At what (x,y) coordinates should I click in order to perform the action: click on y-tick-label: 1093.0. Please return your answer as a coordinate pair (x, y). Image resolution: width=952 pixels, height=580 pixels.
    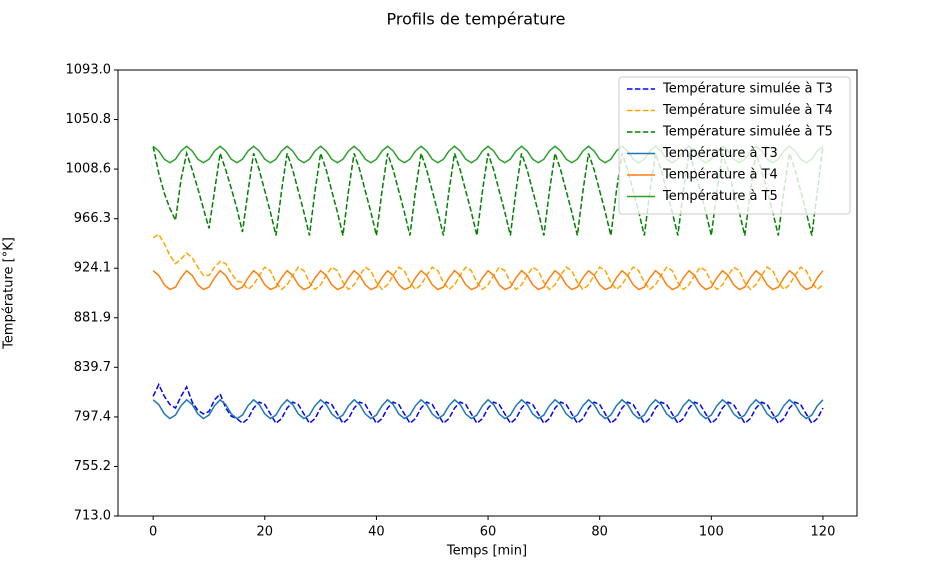
    Looking at the image, I should click on (89, 70).